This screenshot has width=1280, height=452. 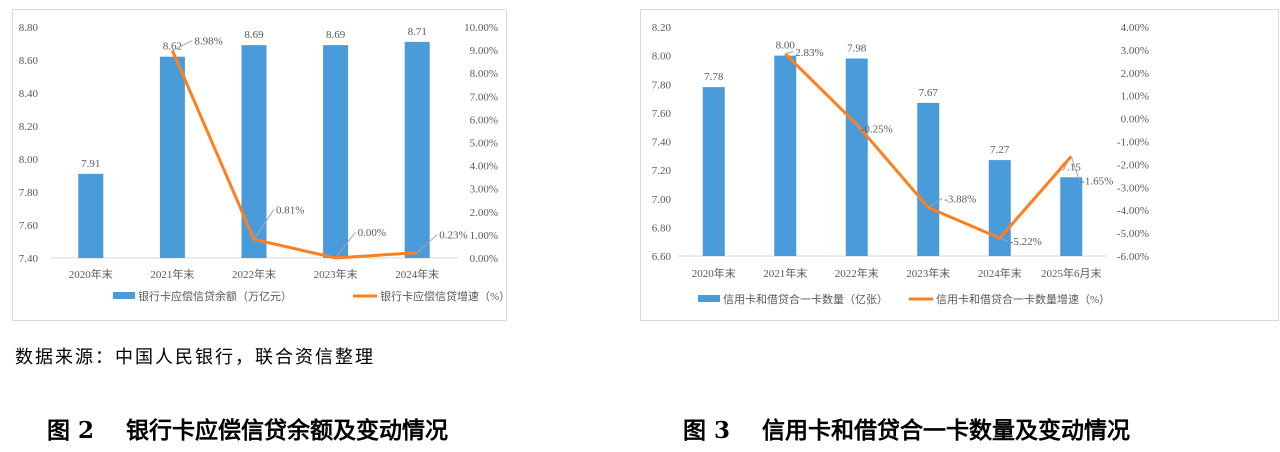 I want to click on y-axis-tick-label: 6.80, so click(x=662, y=228).